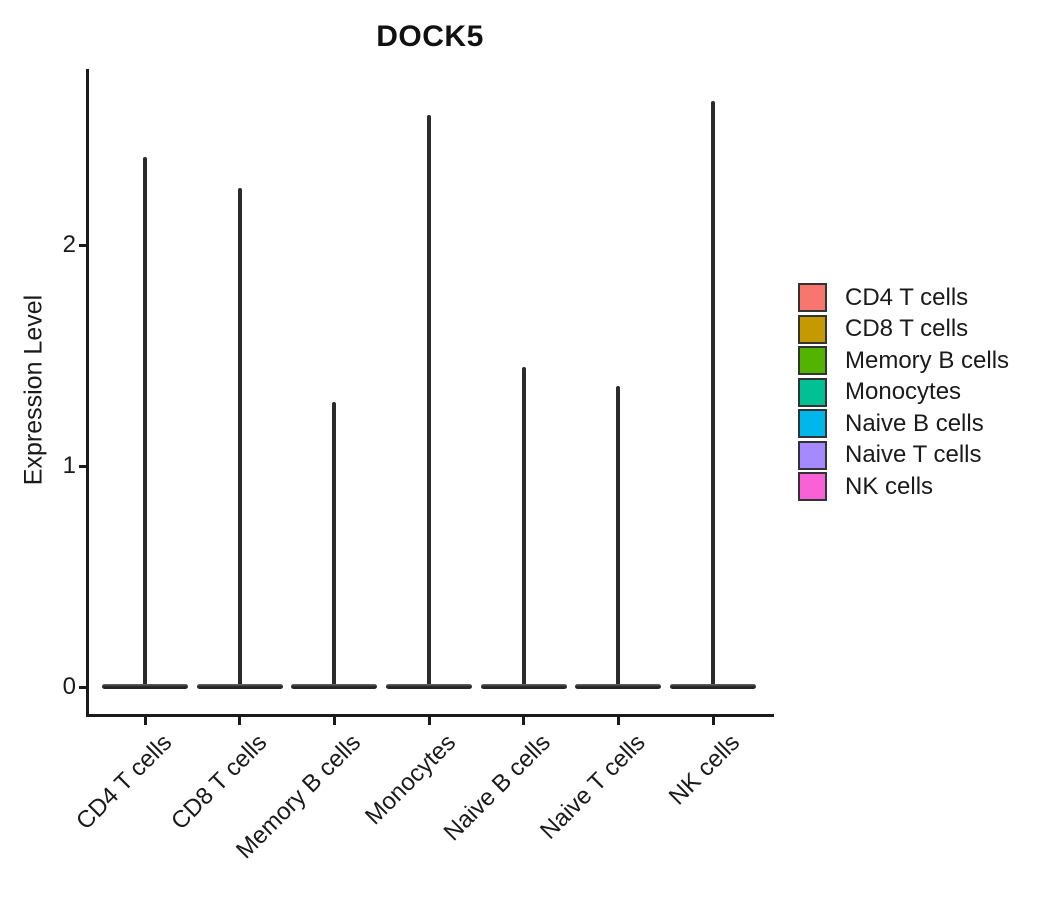  I want to click on x-tick-label: NK cells, so click(704, 770).